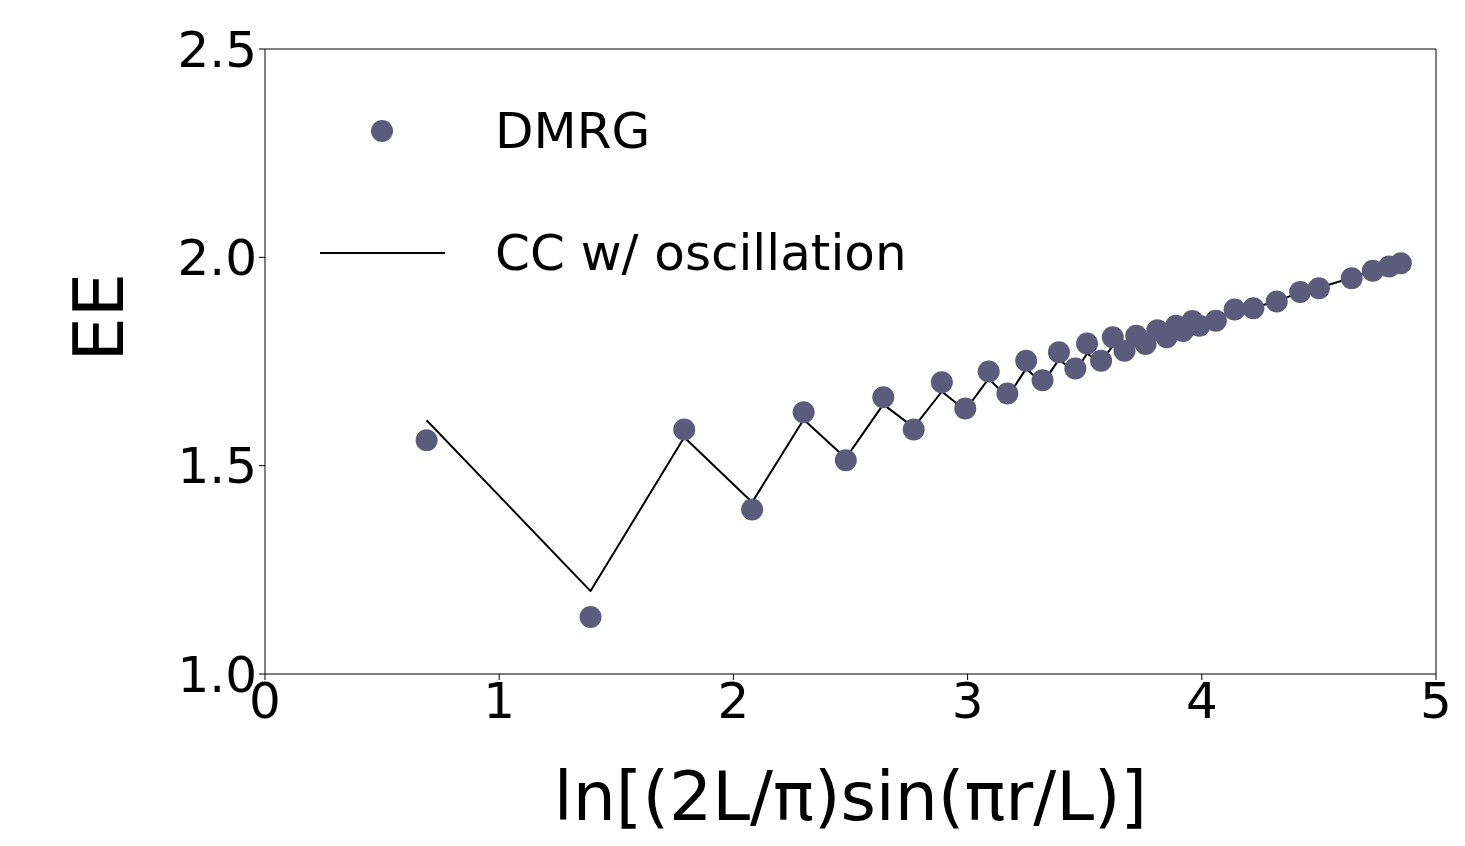 The image size is (1465, 846). Describe the element at coordinates (573, 131) in the screenshot. I see `legend-label: DMRG` at that location.